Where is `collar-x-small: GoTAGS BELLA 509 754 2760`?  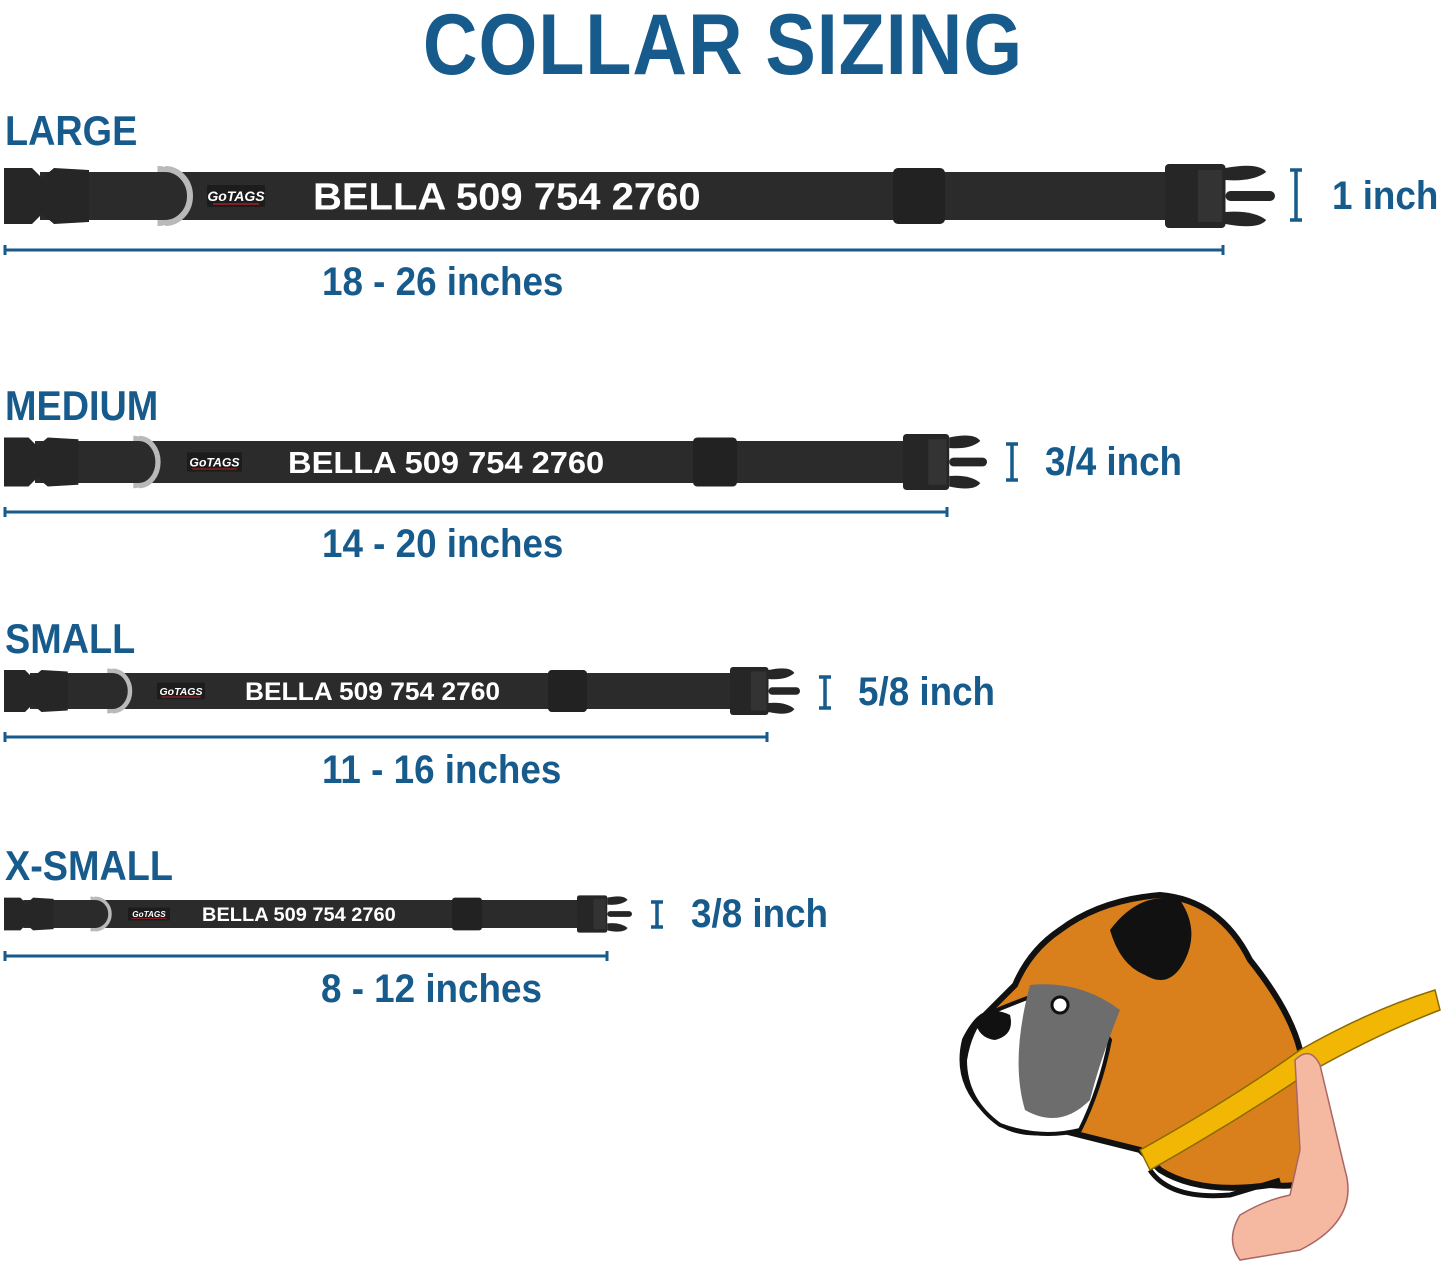 collar-x-small: GoTAGS BELLA 509 754 2760 is located at coordinates (318, 914).